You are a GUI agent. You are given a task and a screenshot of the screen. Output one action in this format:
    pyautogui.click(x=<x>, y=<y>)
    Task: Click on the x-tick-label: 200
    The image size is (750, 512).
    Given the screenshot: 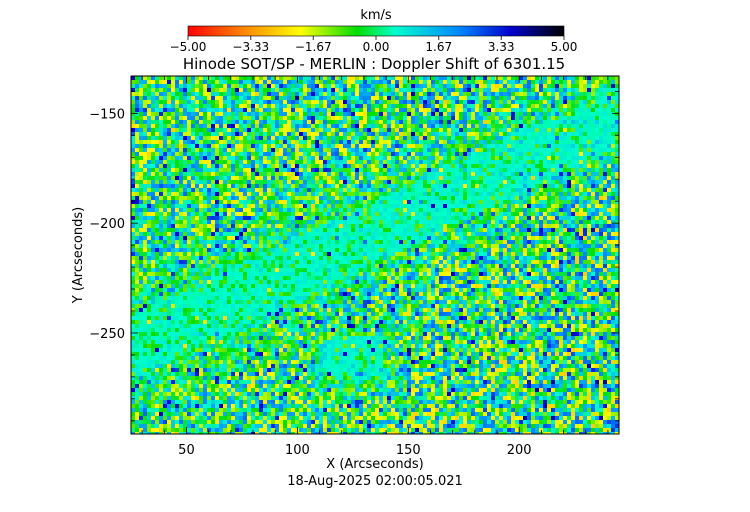 What is the action you would take?
    pyautogui.click(x=519, y=450)
    